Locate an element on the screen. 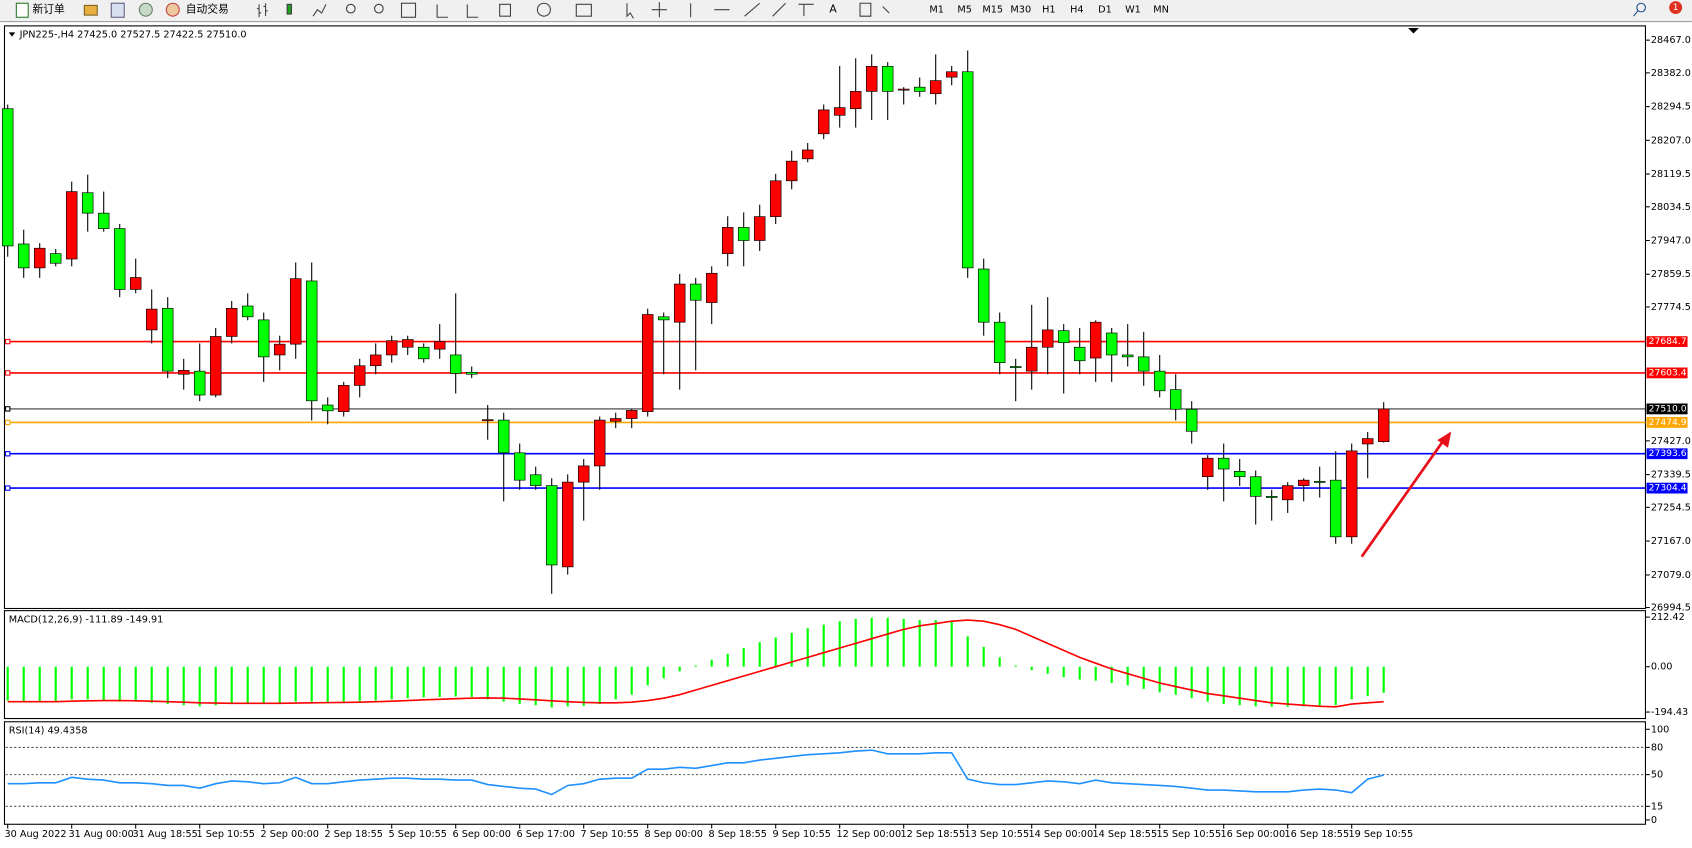 This screenshot has width=1692, height=848. rsi-panel-frame is located at coordinates (824, 773).